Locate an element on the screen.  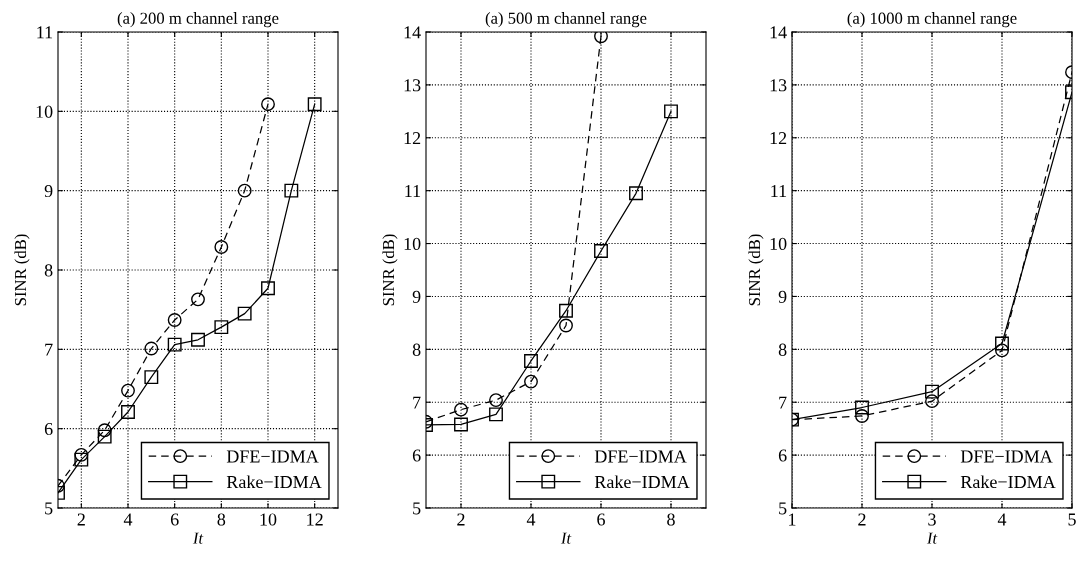
x-tick-label: 12 is located at coordinates (315, 519).